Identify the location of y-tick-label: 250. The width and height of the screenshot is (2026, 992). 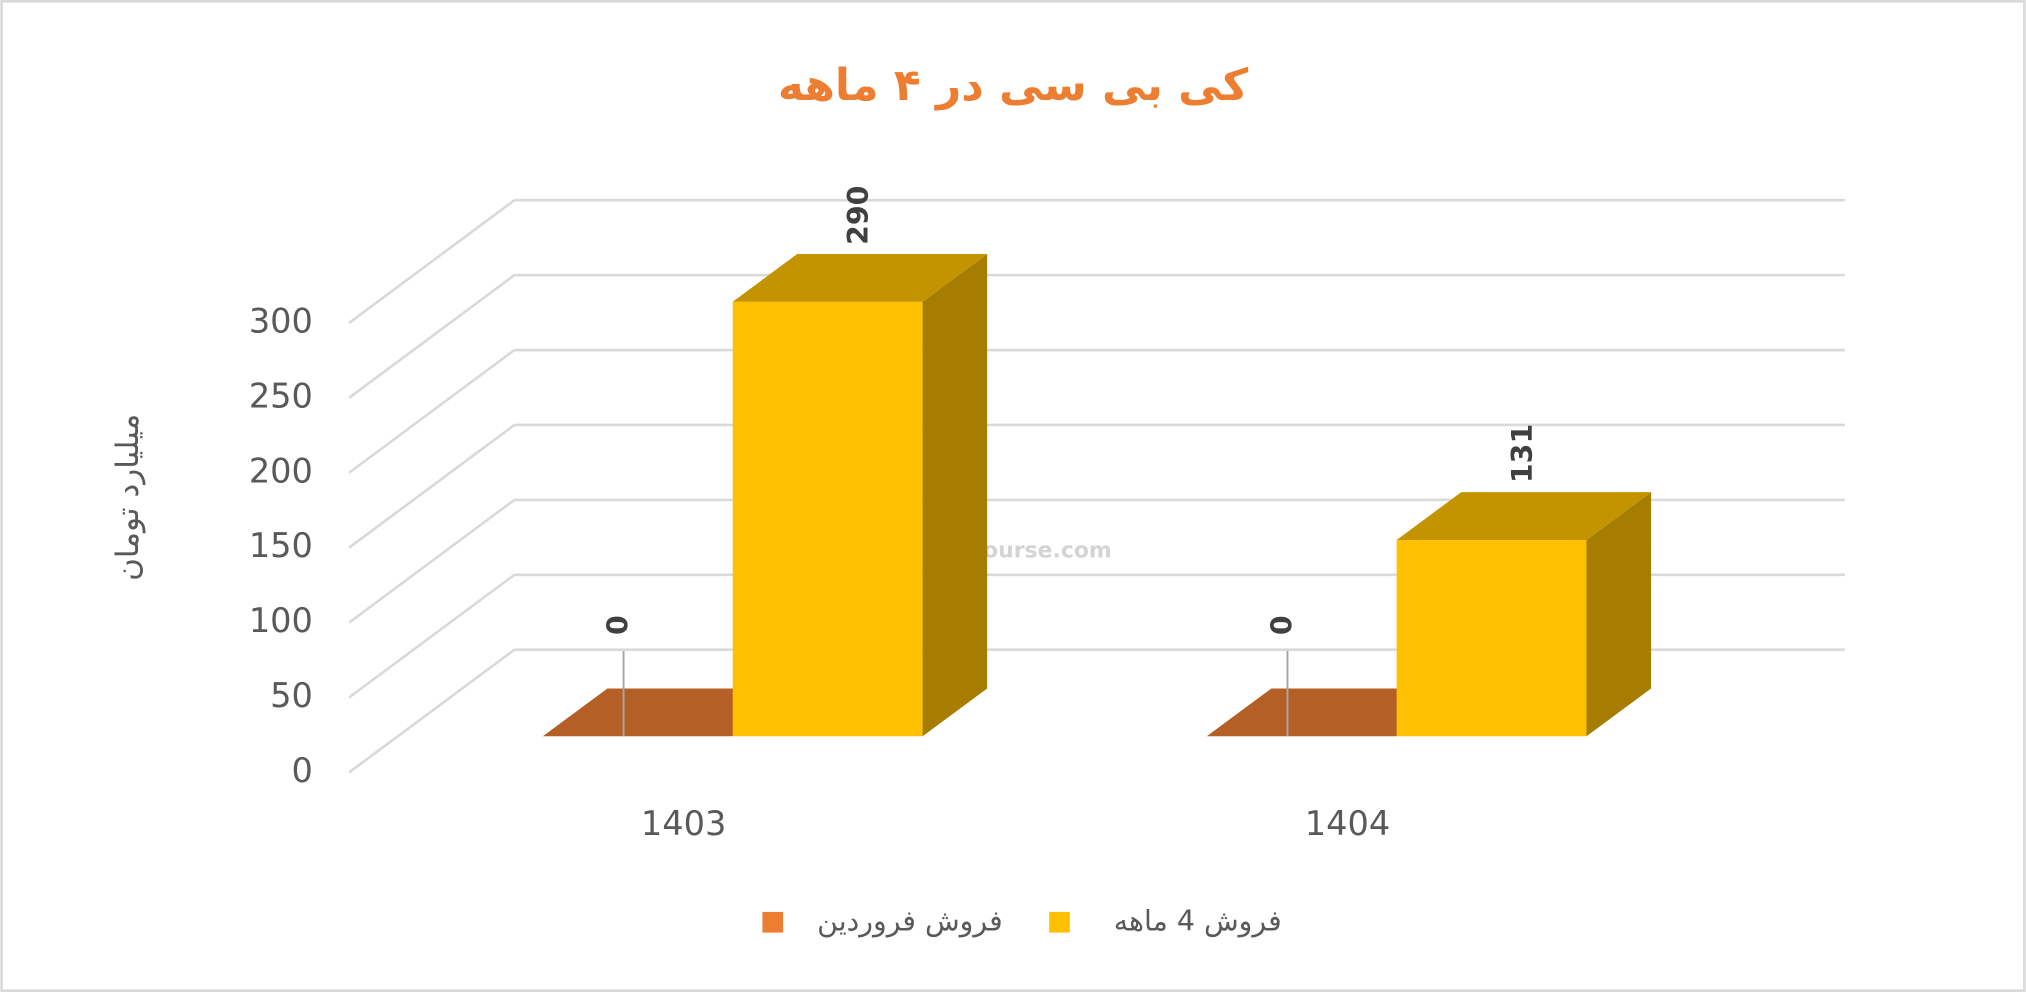
(281, 395).